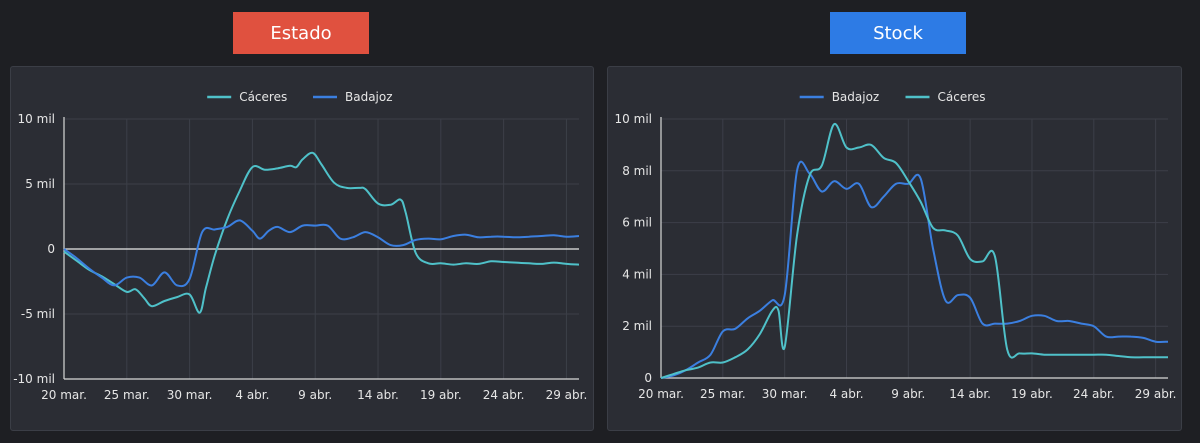 Image resolution: width=1200 pixels, height=443 pixels. I want to click on y-tick-label: 5 mil, so click(40, 184).